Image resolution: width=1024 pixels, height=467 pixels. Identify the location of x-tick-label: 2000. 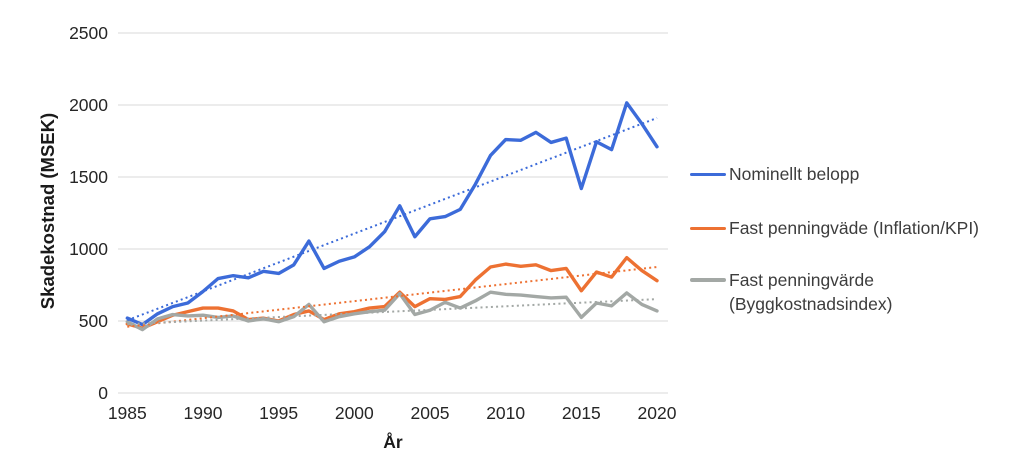
(354, 413).